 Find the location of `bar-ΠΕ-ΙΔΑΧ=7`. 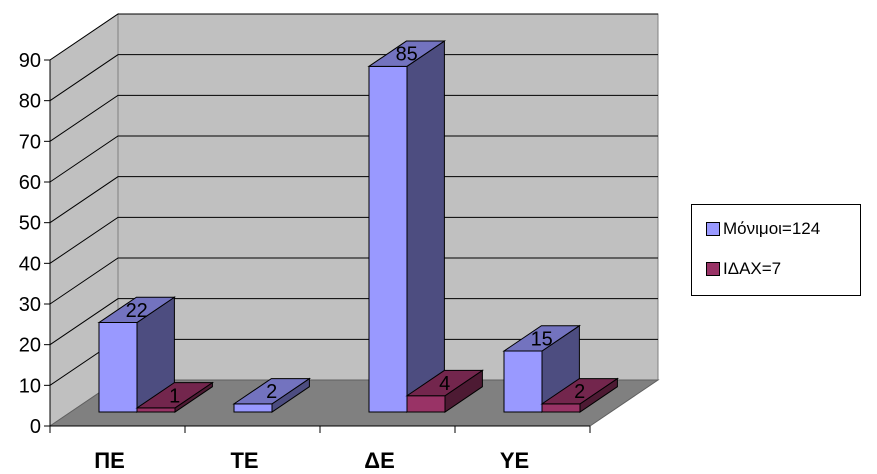

bar-ΠΕ-ΙΔΑΧ=7 is located at coordinates (175, 397).